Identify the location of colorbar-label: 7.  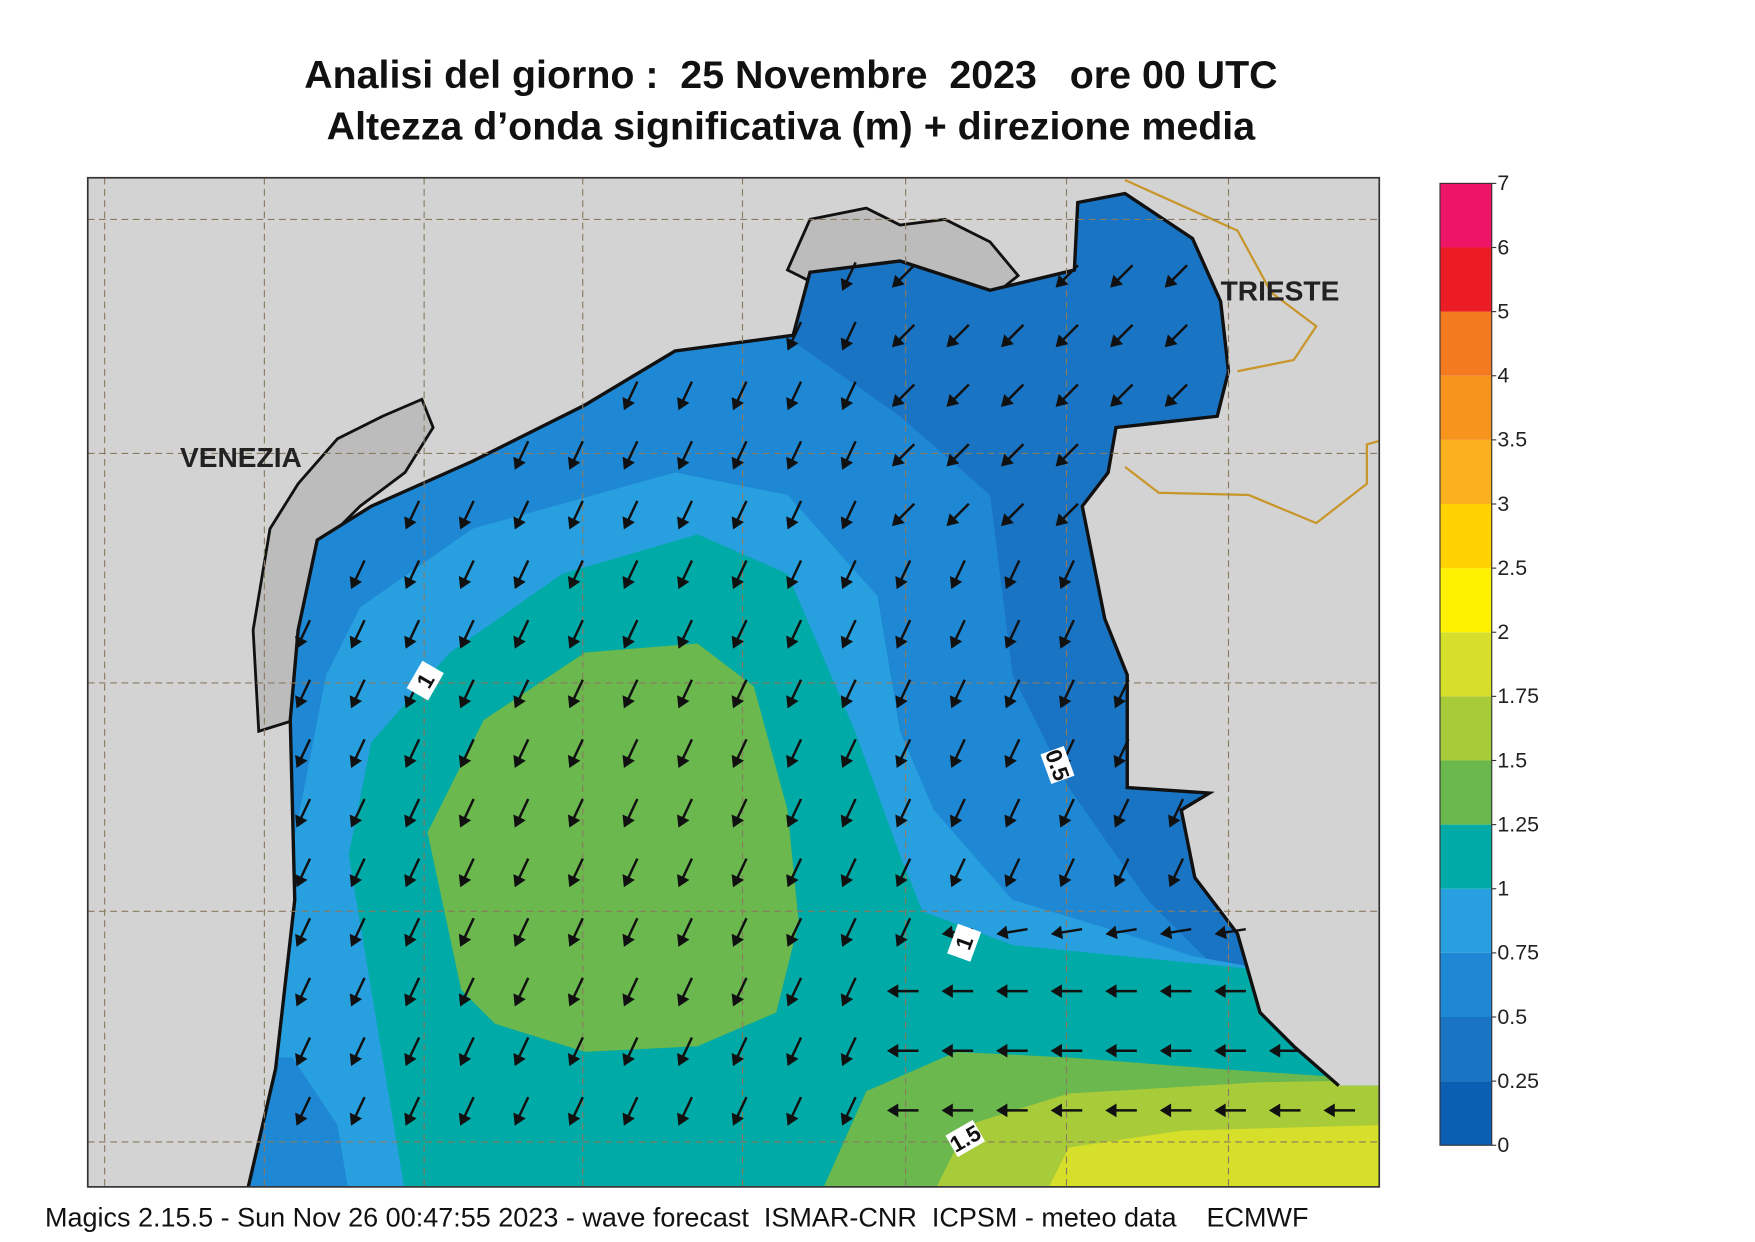
(1503, 183).